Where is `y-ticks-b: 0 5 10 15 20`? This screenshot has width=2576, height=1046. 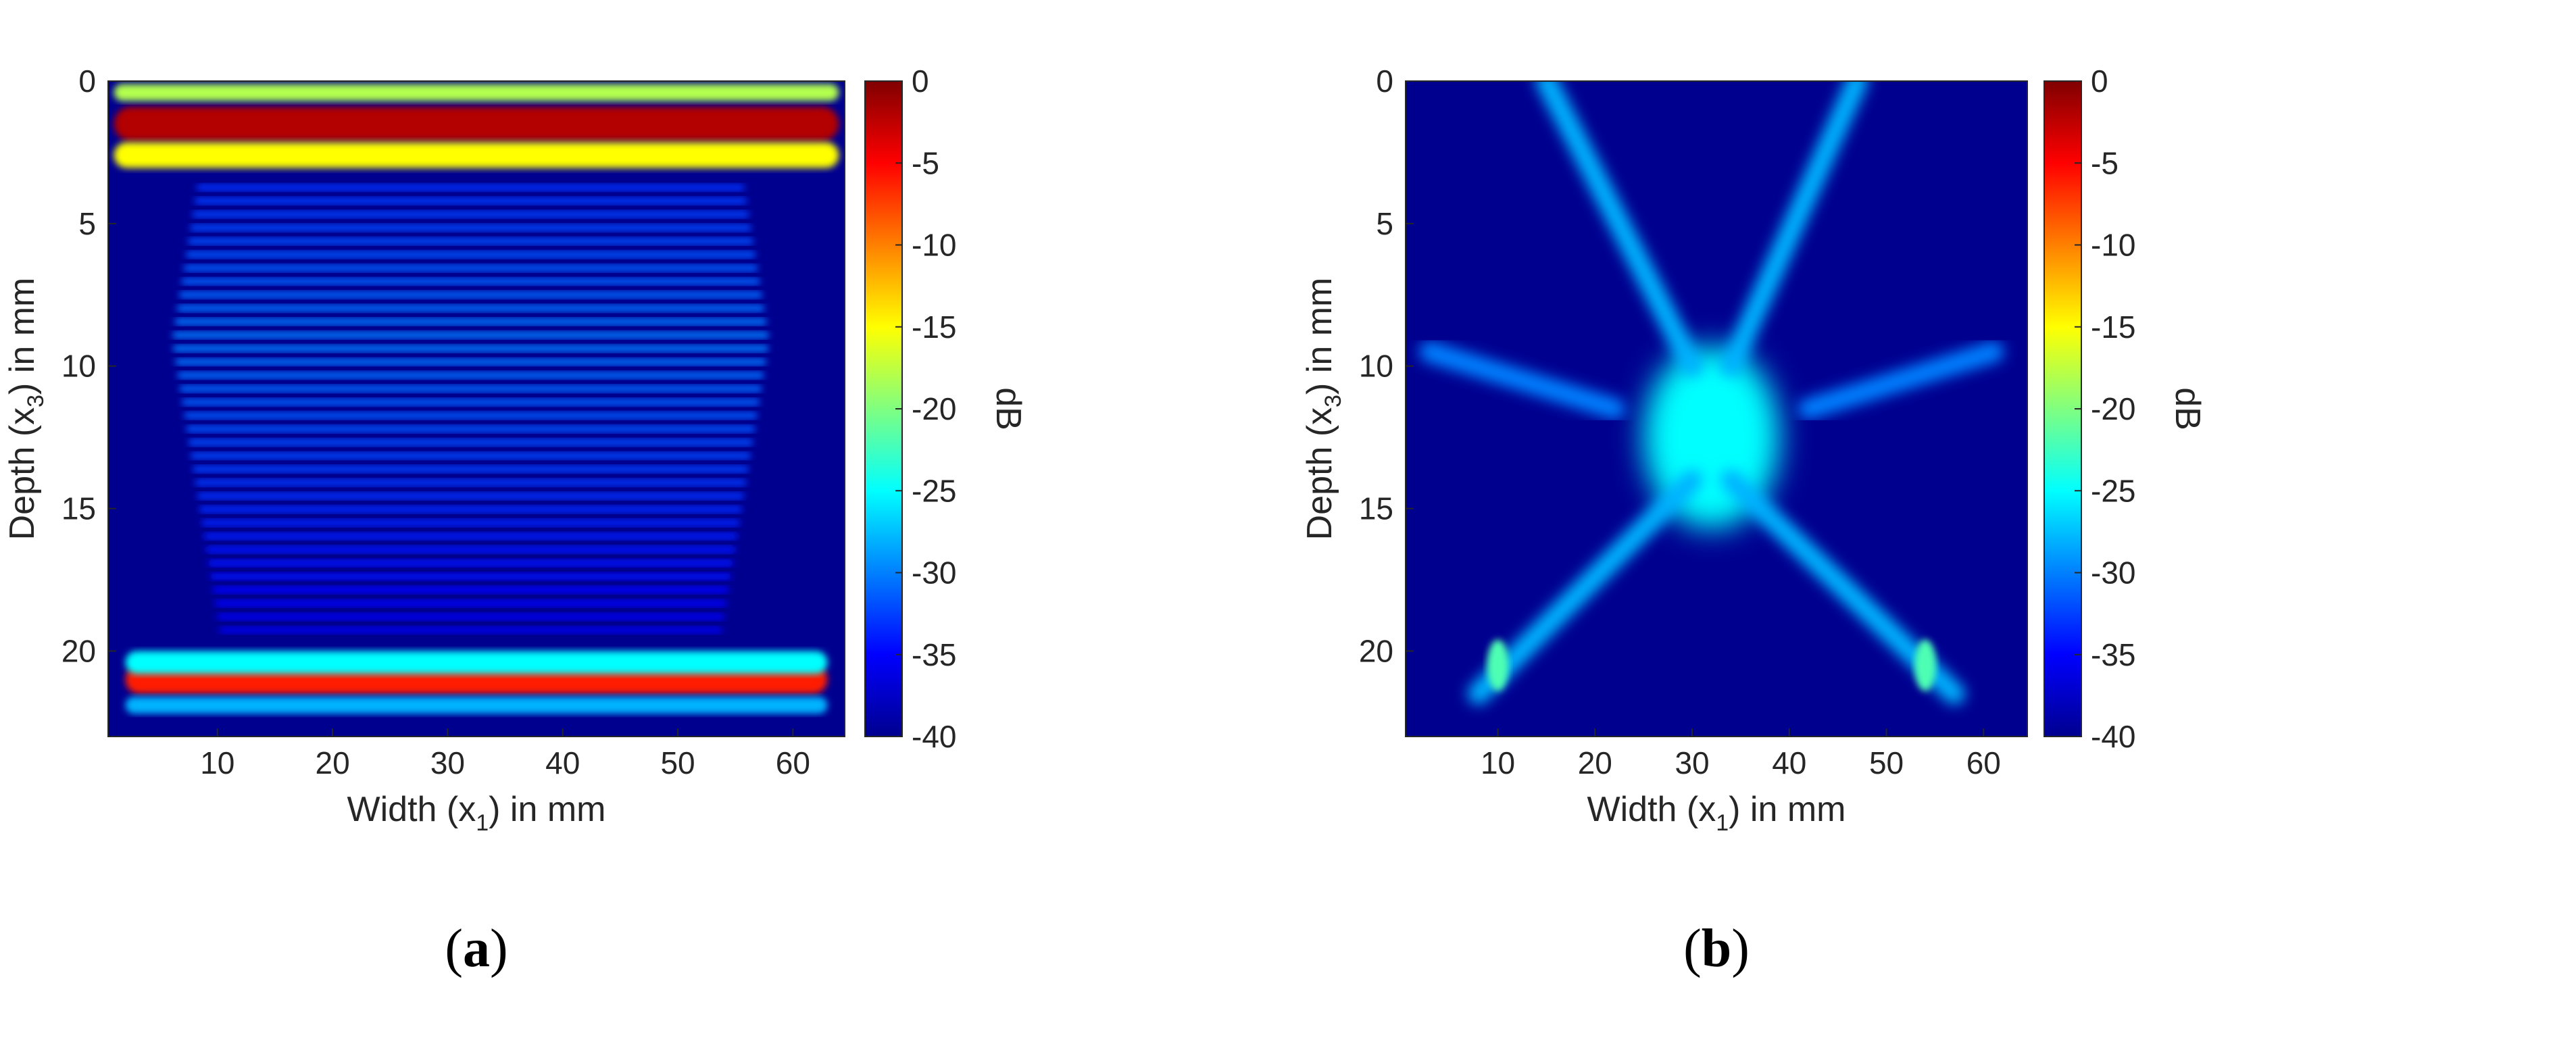
y-ticks-b: 0 5 10 15 20 is located at coordinates (1386, 366).